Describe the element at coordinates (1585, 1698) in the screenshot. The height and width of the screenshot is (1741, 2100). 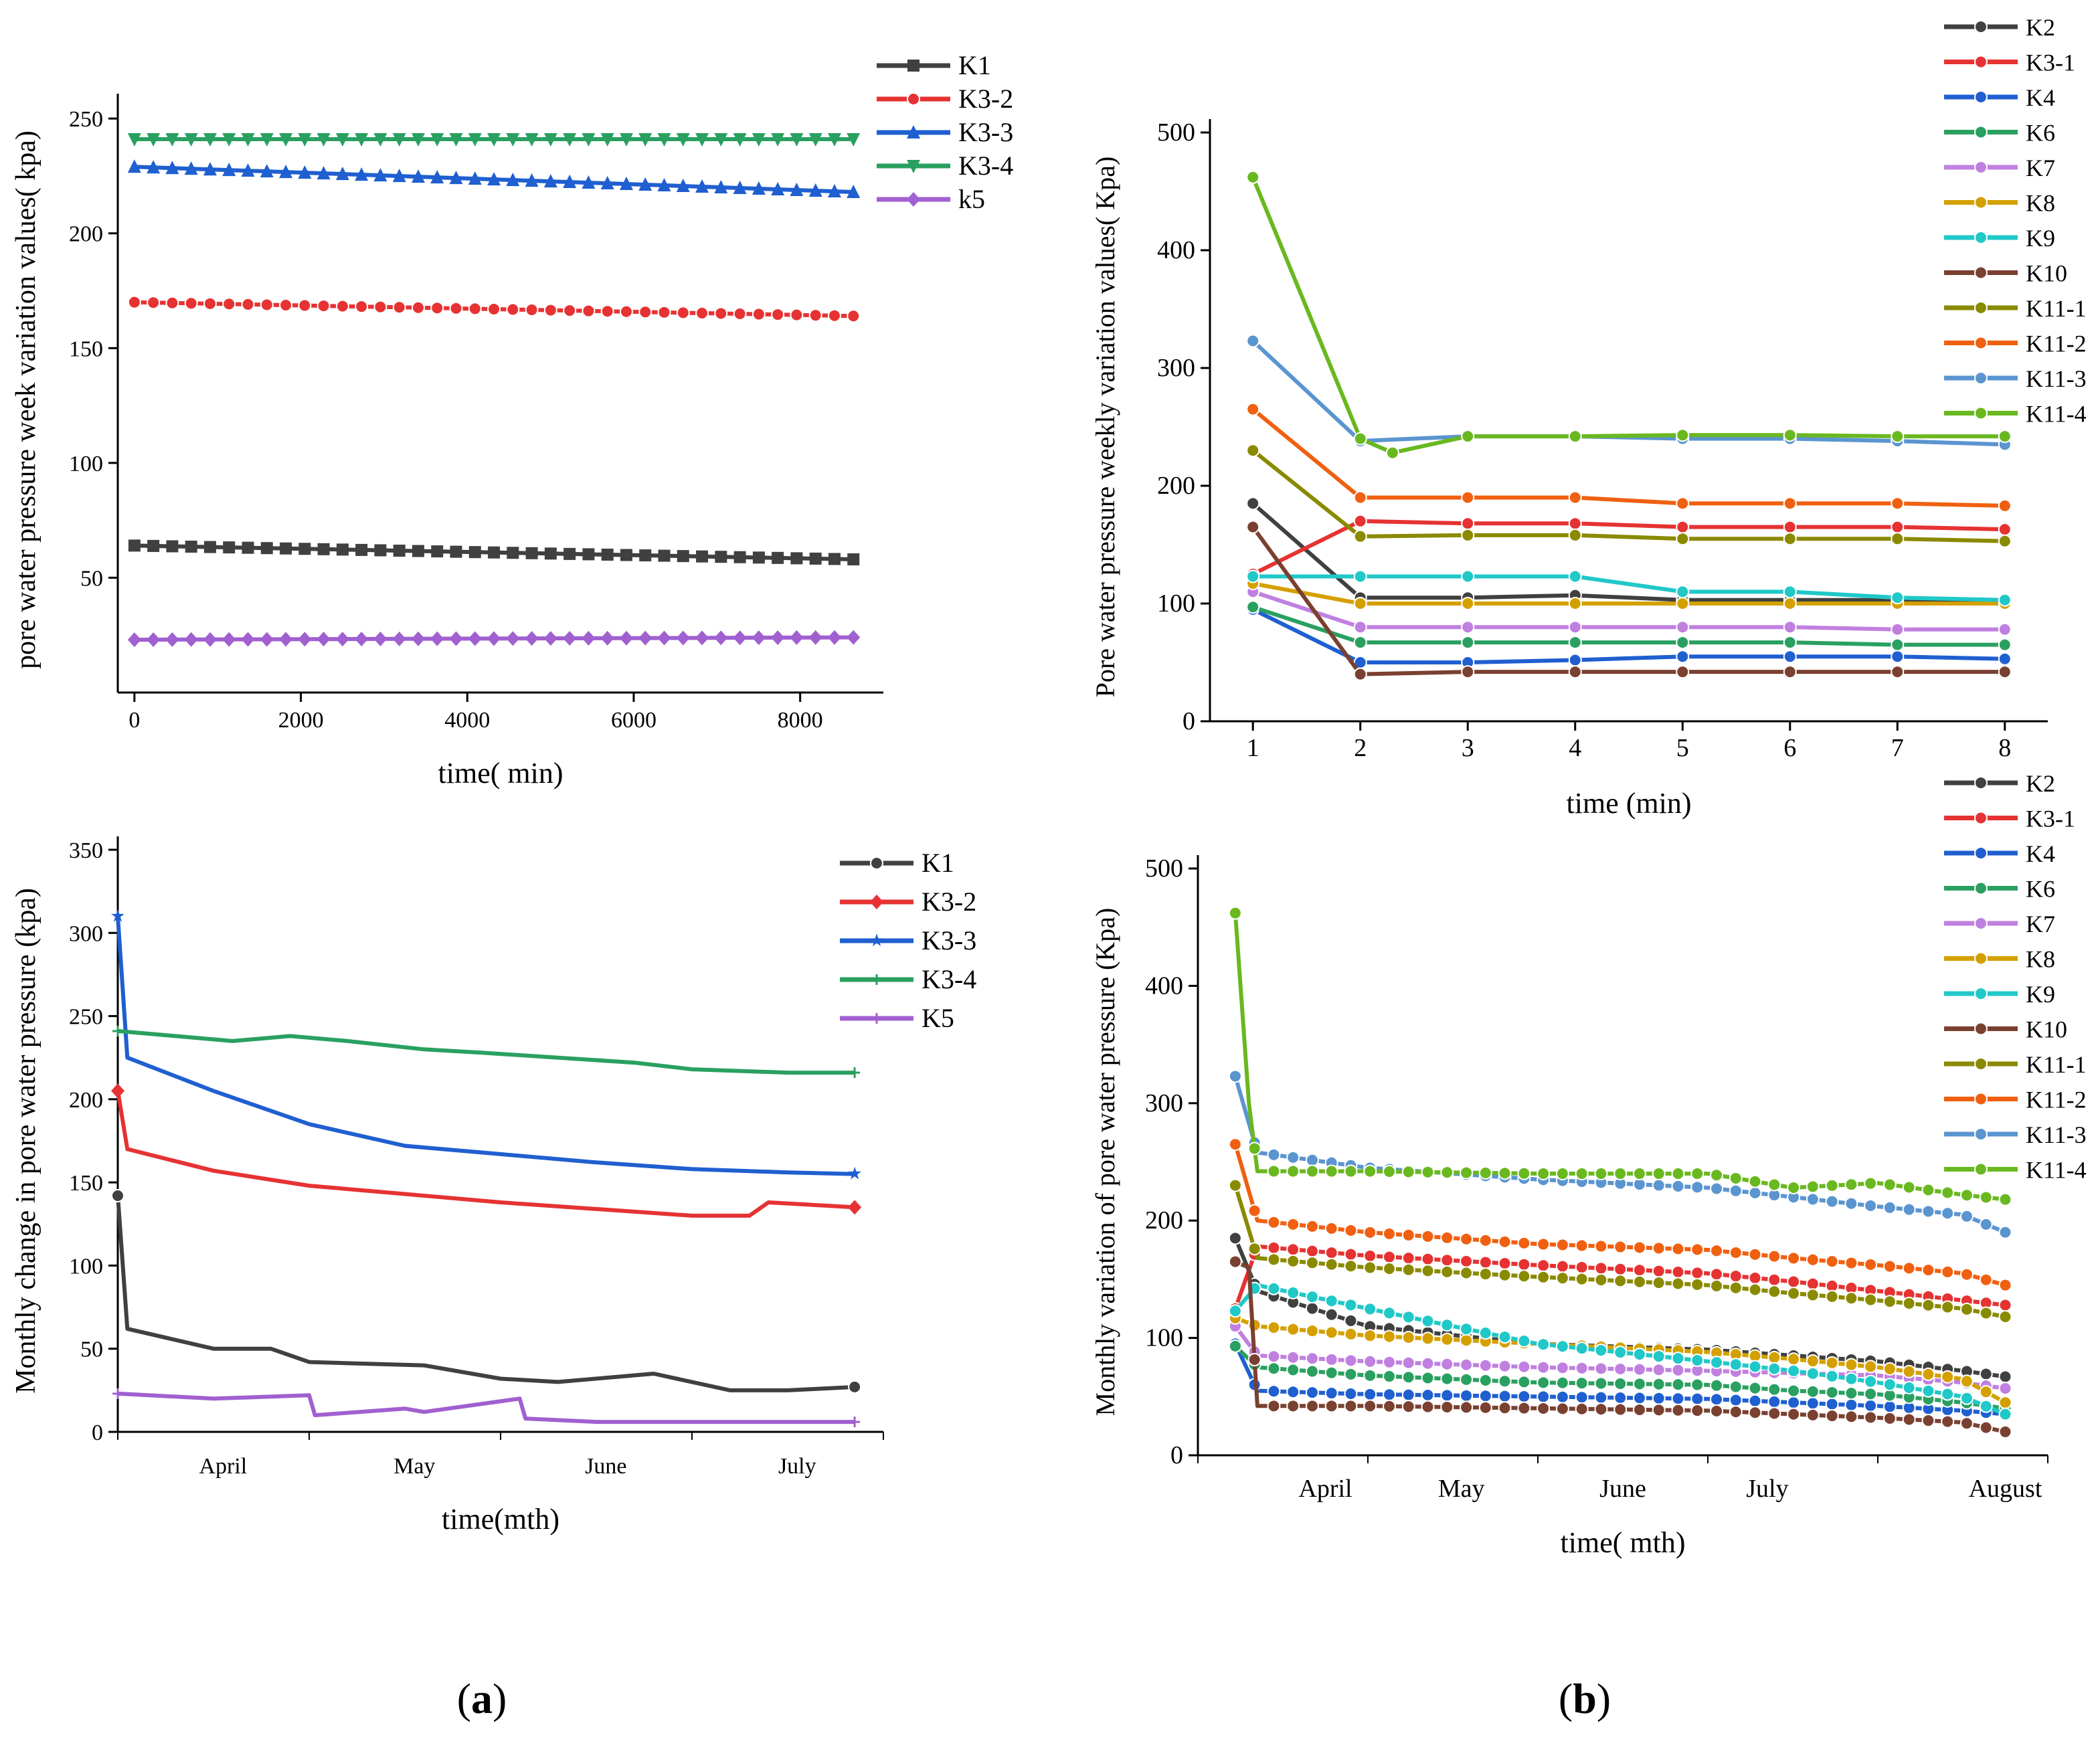
I see `panel-label-b: (b)` at that location.